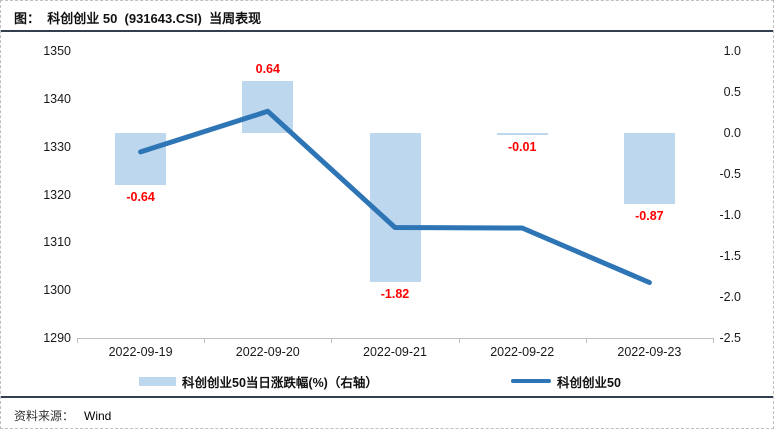  I want to click on left-axis-tick-label: 1290, so click(57, 338).